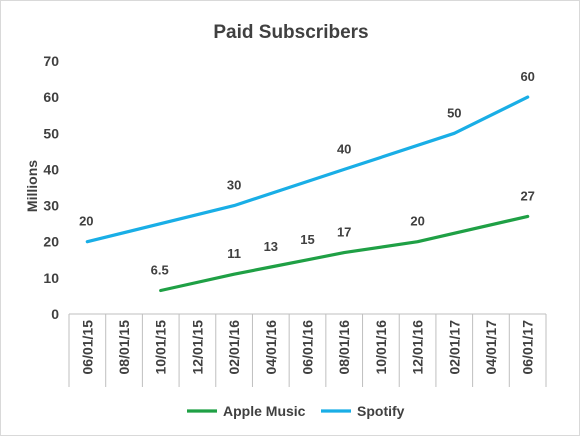  Describe the element at coordinates (418, 347) in the screenshot. I see `x-tick-label: 12/01/16` at that location.